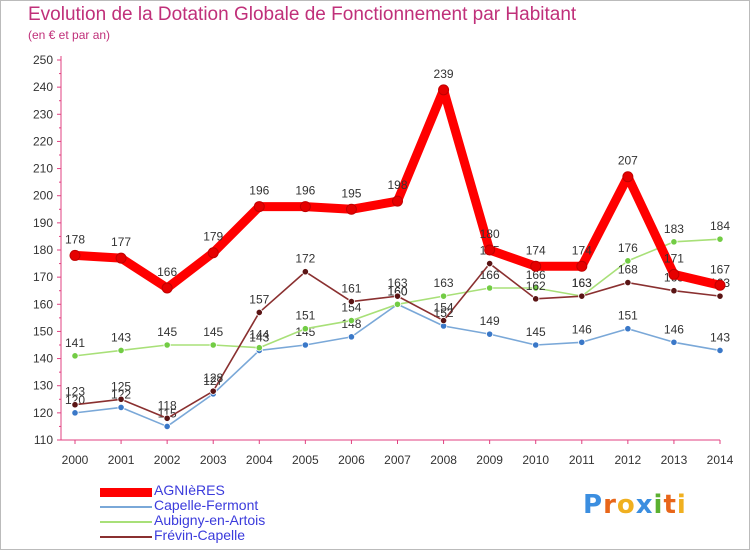 This screenshot has width=750, height=550. I want to click on x-tick-label: 2000, so click(75, 460).